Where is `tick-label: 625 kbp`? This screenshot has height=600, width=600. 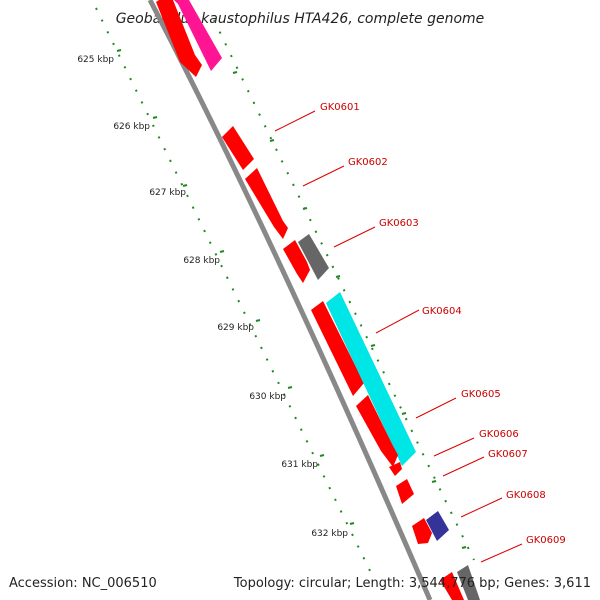 tick-label: 625 kbp is located at coordinates (95, 60).